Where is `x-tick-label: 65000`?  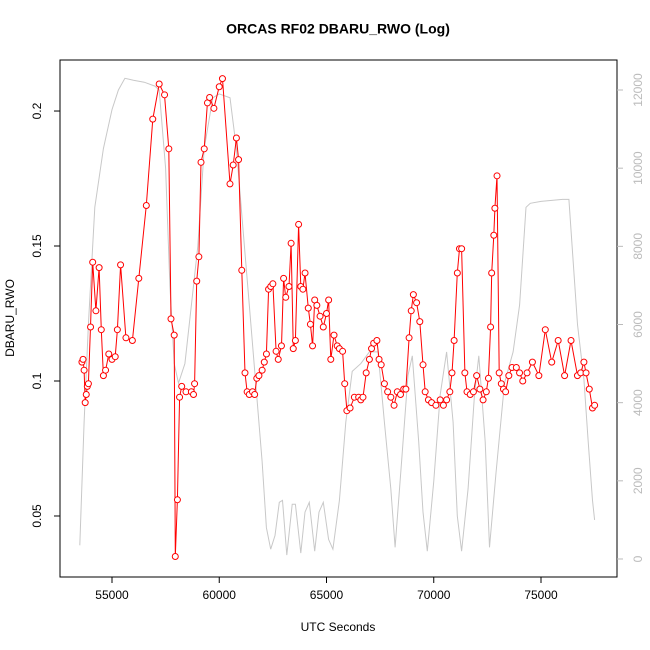
x-tick-label: 65000 is located at coordinates (327, 595).